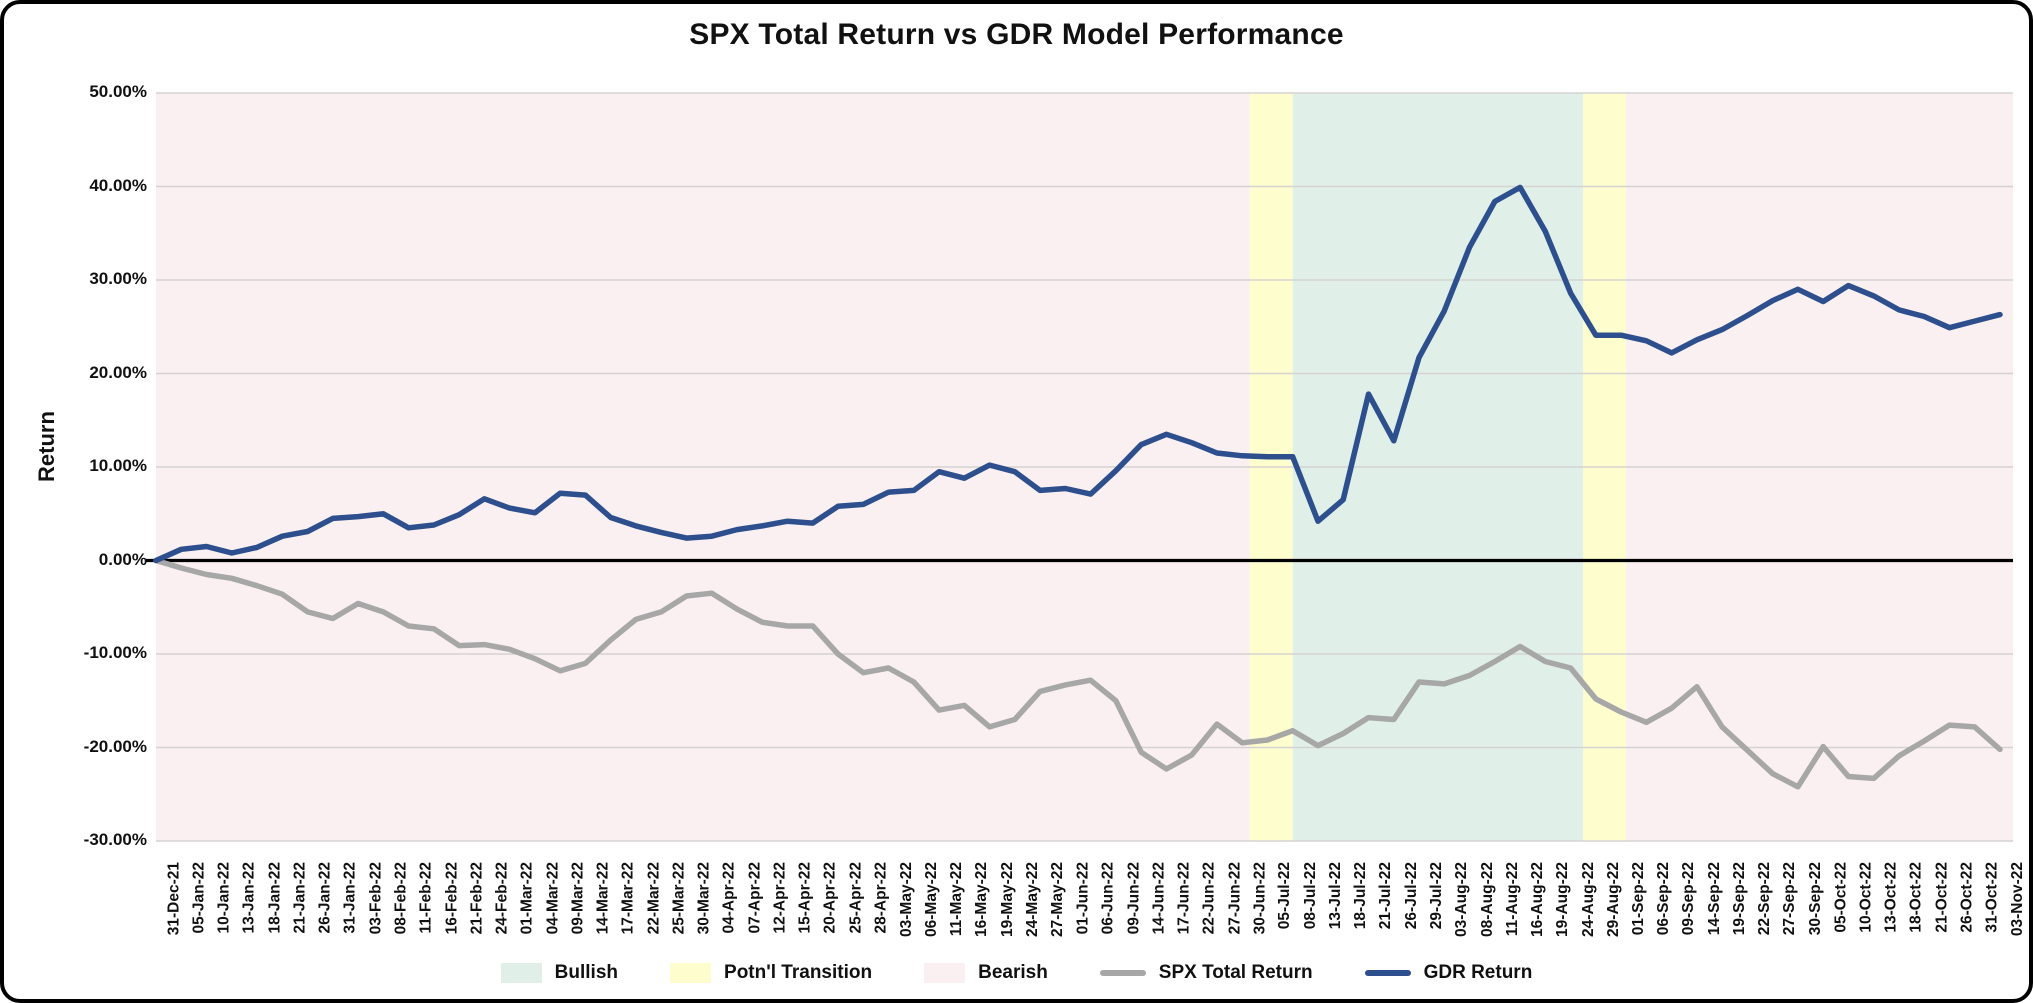  Describe the element at coordinates (1714, 899) in the screenshot. I see `x-tick-label: 14-Sep-22` at that location.